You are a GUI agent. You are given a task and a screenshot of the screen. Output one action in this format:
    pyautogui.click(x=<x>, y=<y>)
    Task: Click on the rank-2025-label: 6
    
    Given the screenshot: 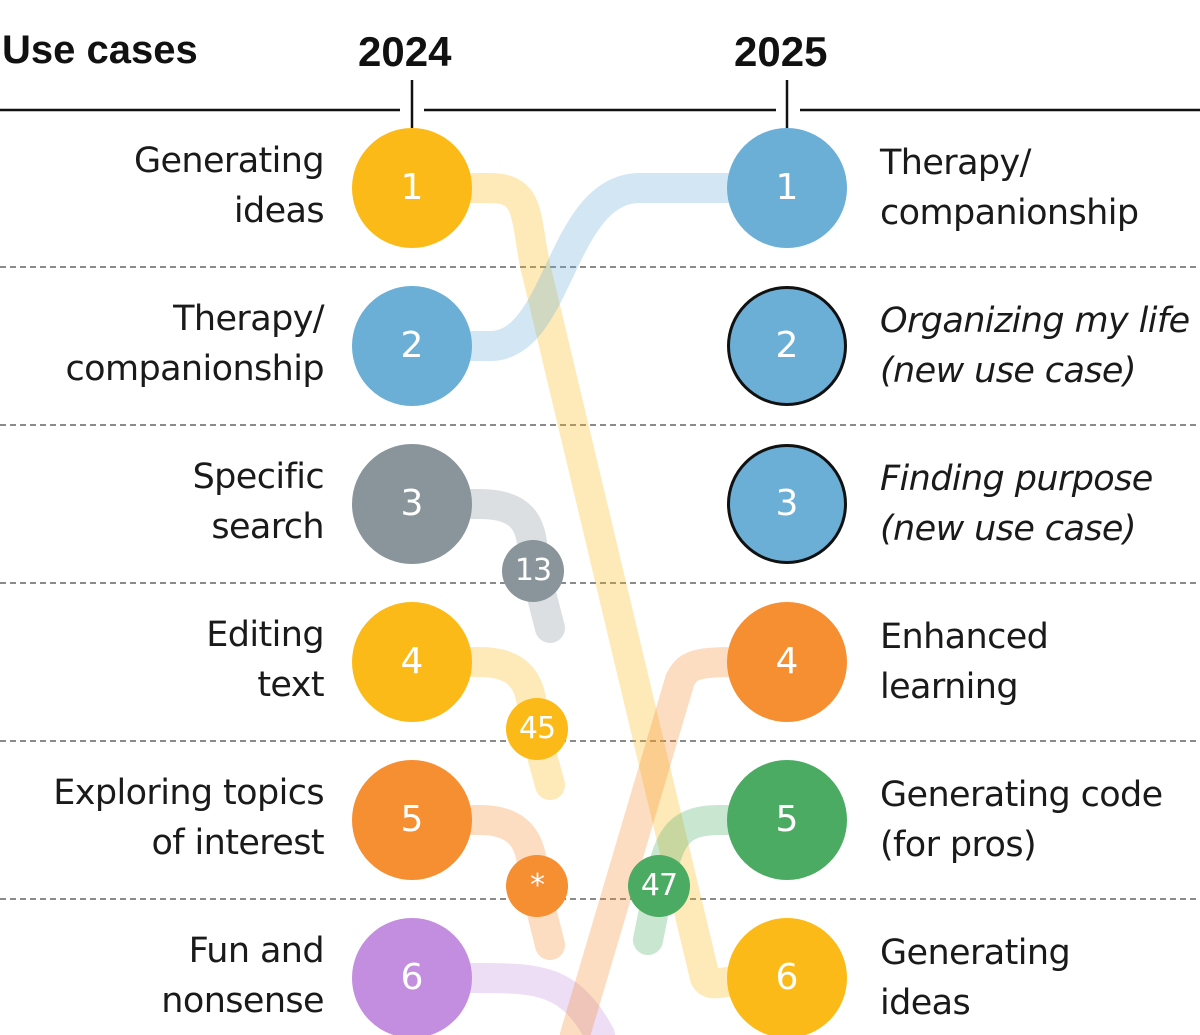 What is the action you would take?
    pyautogui.click(x=787, y=977)
    